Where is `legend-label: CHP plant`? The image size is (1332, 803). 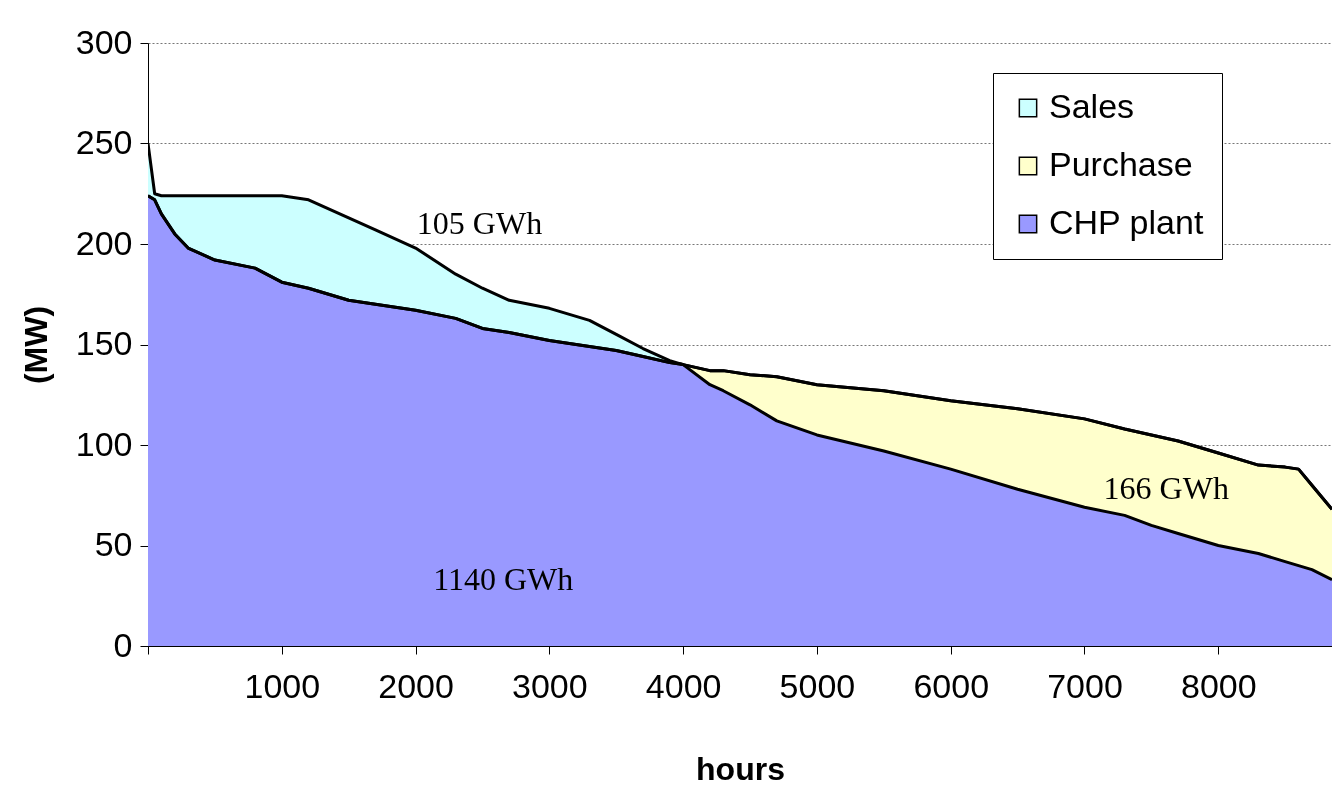
legend-label: CHP plant is located at coordinates (1126, 222).